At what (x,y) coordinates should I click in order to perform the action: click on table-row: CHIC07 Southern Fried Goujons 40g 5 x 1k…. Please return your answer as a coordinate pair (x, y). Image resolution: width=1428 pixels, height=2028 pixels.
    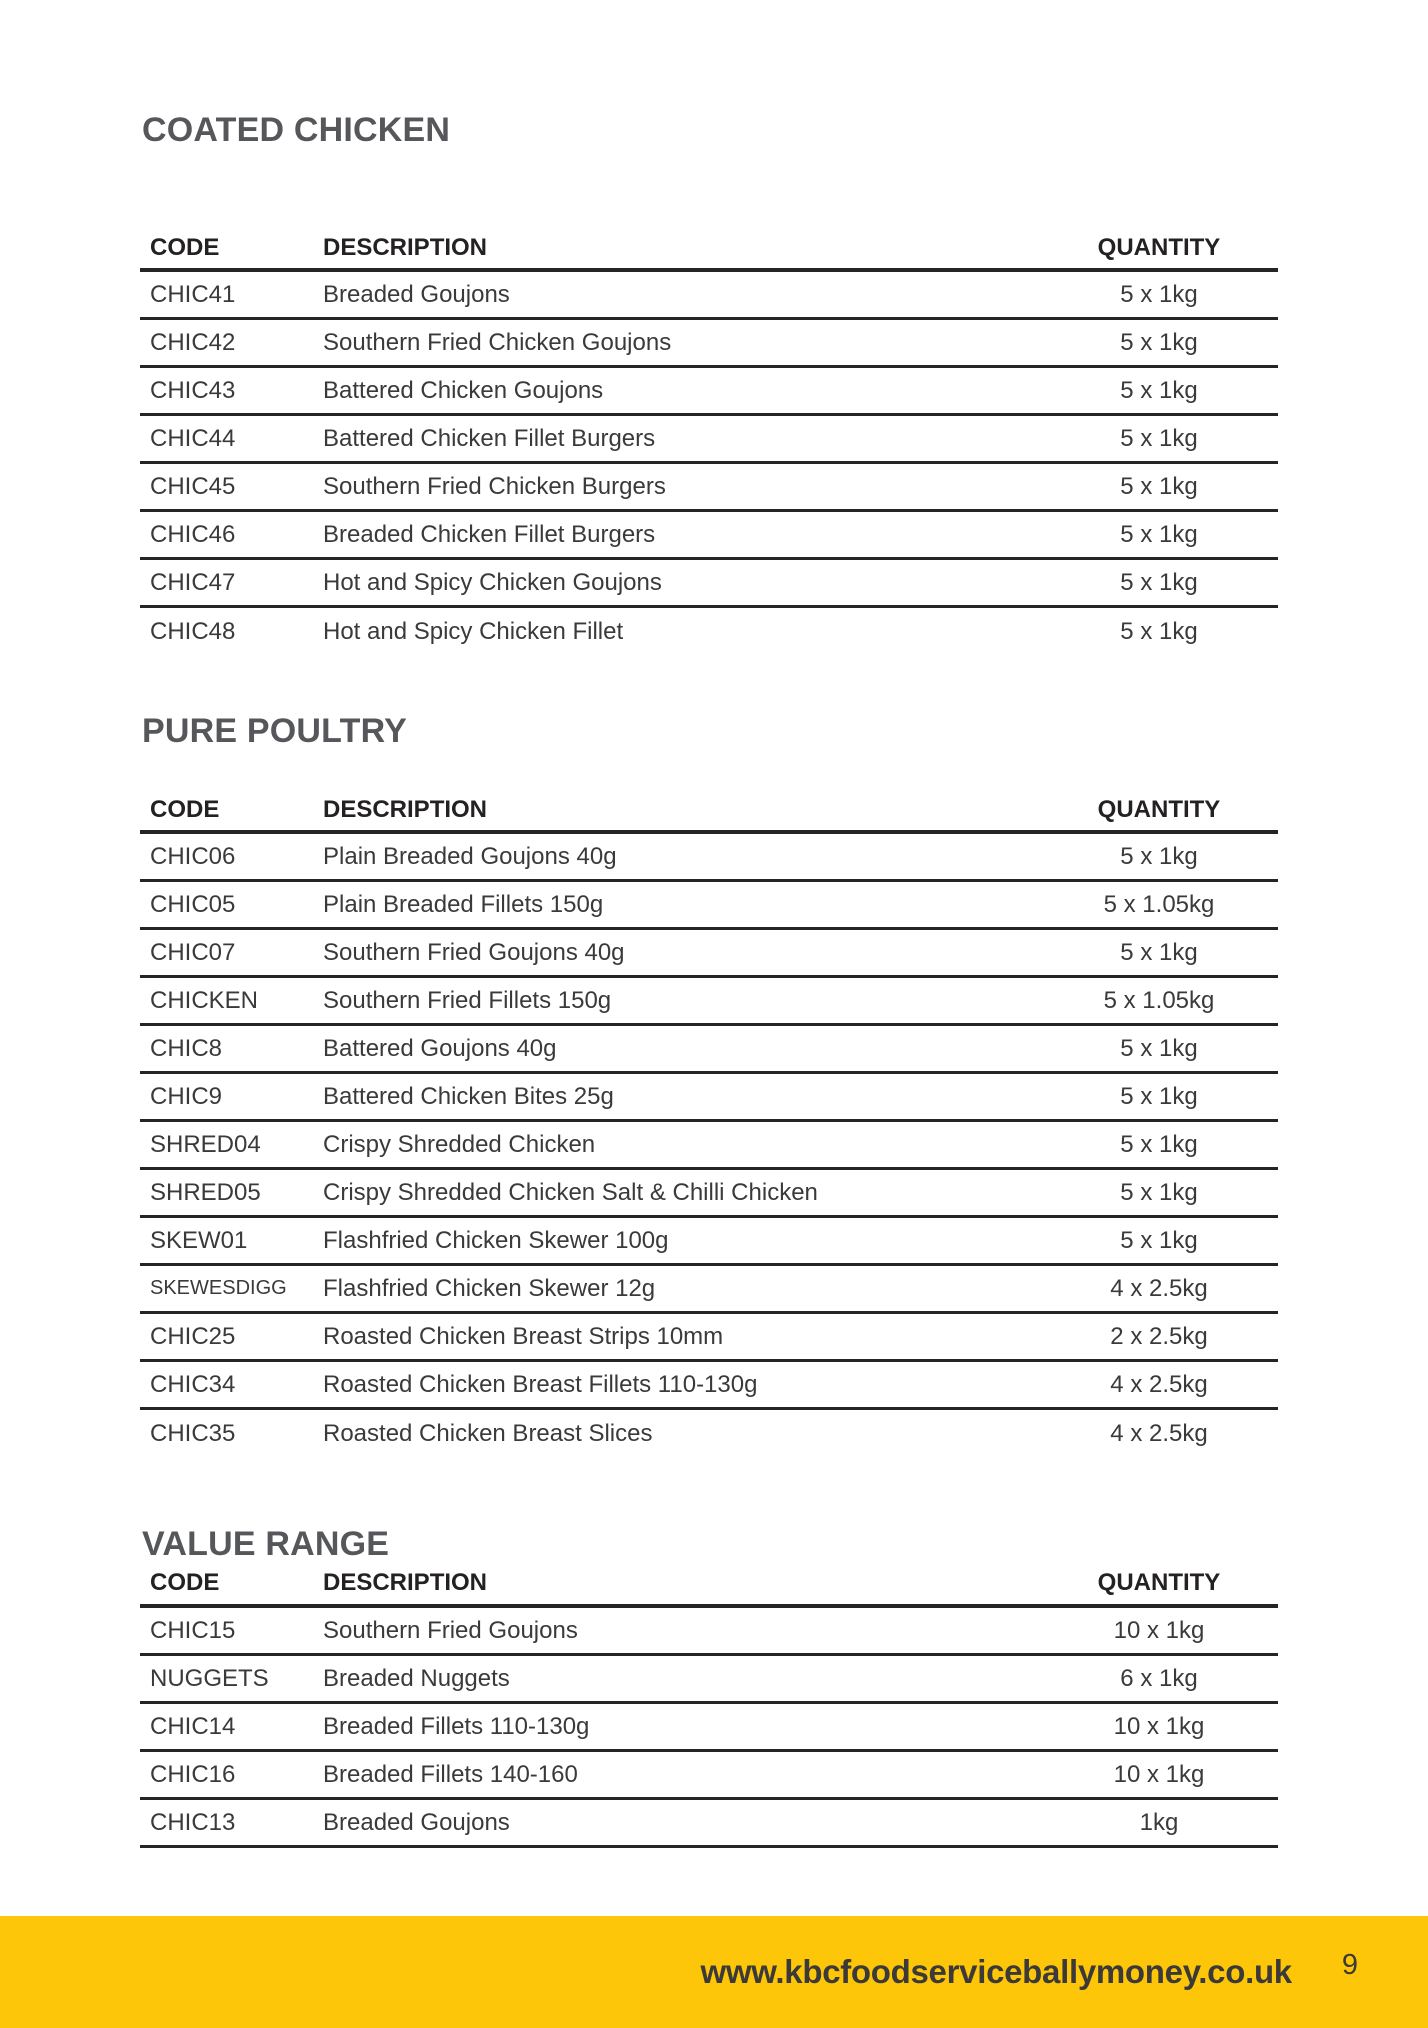
    Looking at the image, I should click on (709, 954).